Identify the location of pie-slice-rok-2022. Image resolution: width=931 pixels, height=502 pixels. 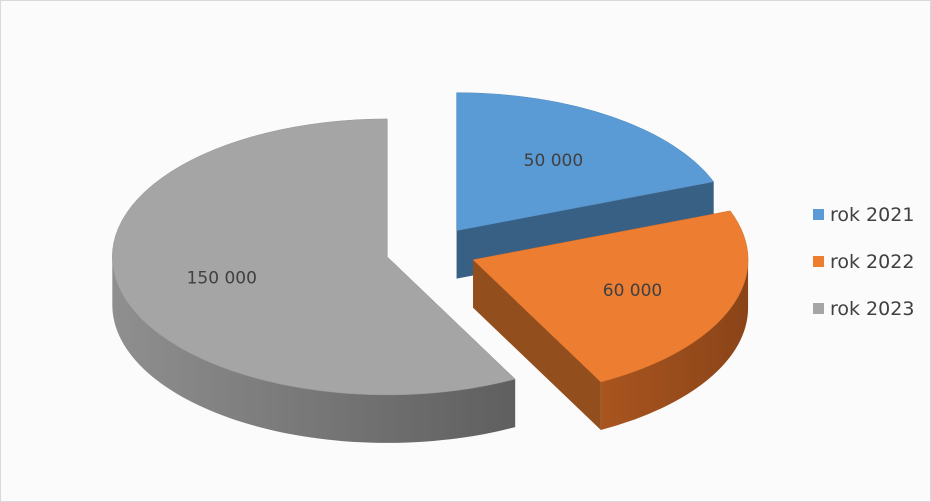
(610, 320).